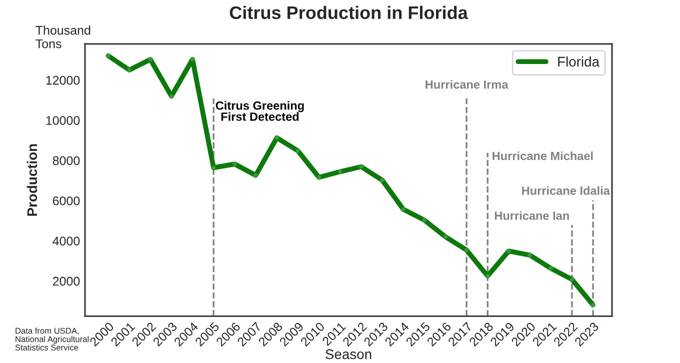 Image resolution: width=680 pixels, height=363 pixels. Describe the element at coordinates (52, 339) in the screenshot. I see `text: Data from USDA, National Agricultural Statistics Service` at that location.